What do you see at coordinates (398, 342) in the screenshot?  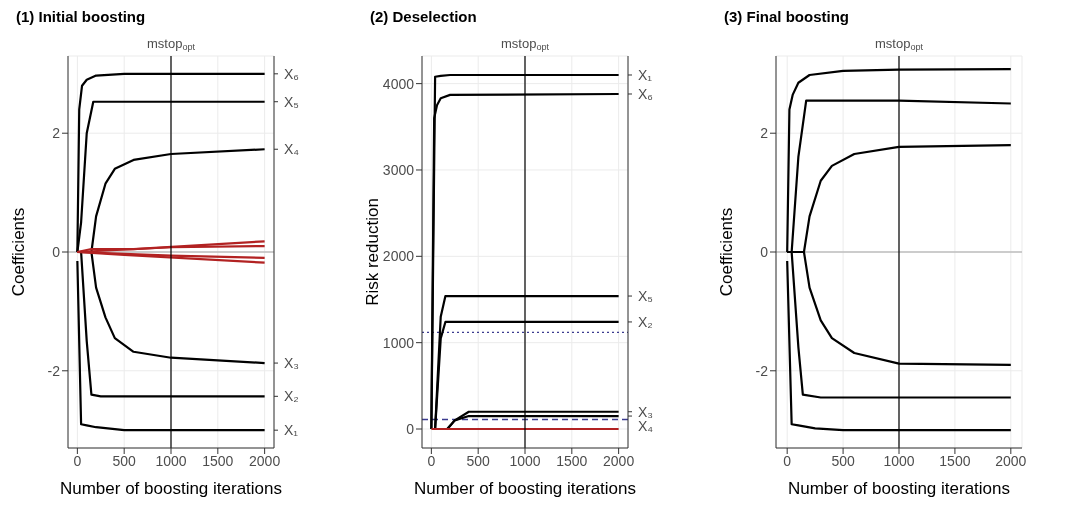 I see `y-tick-label: 1000` at bounding box center [398, 342].